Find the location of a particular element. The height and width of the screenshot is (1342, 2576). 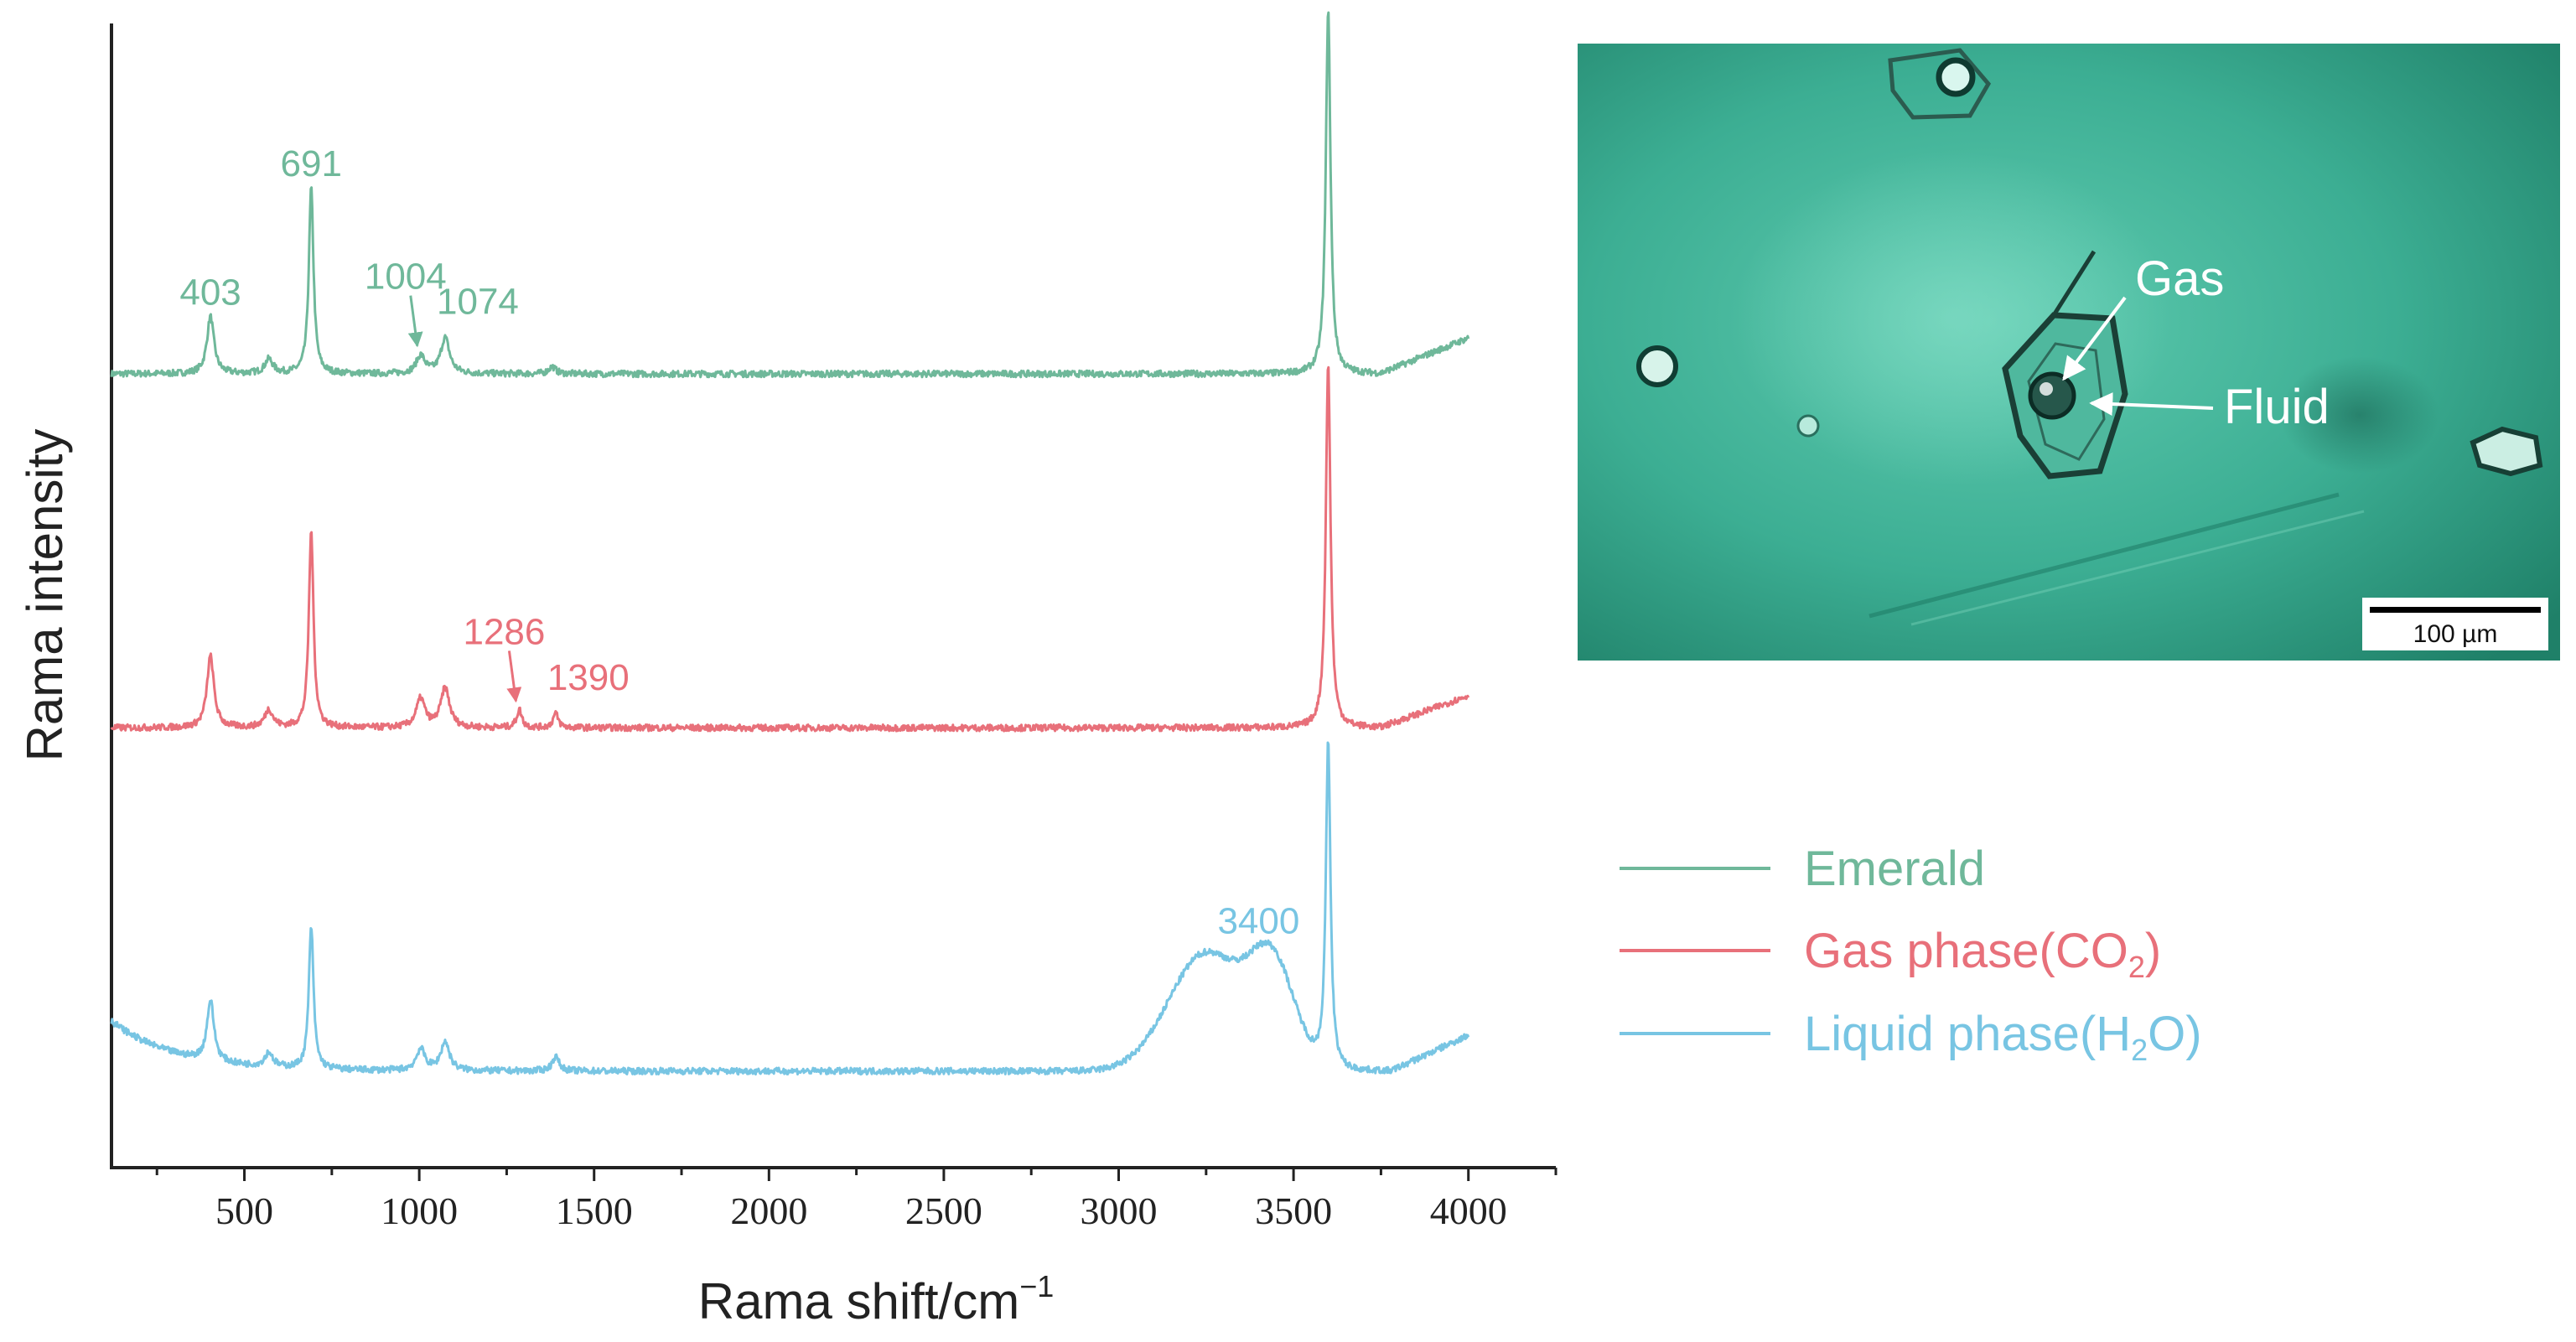

x-tick-label: 2500 is located at coordinates (943, 1210).